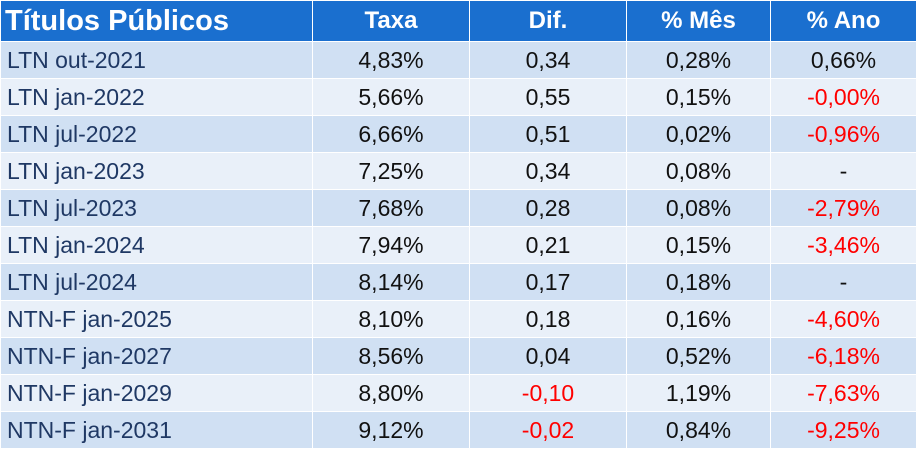 Image resolution: width=916 pixels, height=461 pixels. What do you see at coordinates (156, 356) in the screenshot?
I see `cell-titulo: NTN-F jan-2027` at bounding box center [156, 356].